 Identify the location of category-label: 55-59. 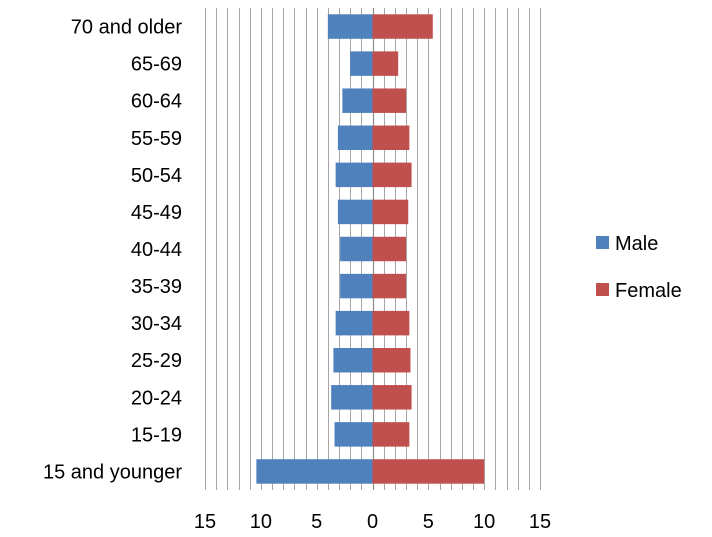
(156, 139).